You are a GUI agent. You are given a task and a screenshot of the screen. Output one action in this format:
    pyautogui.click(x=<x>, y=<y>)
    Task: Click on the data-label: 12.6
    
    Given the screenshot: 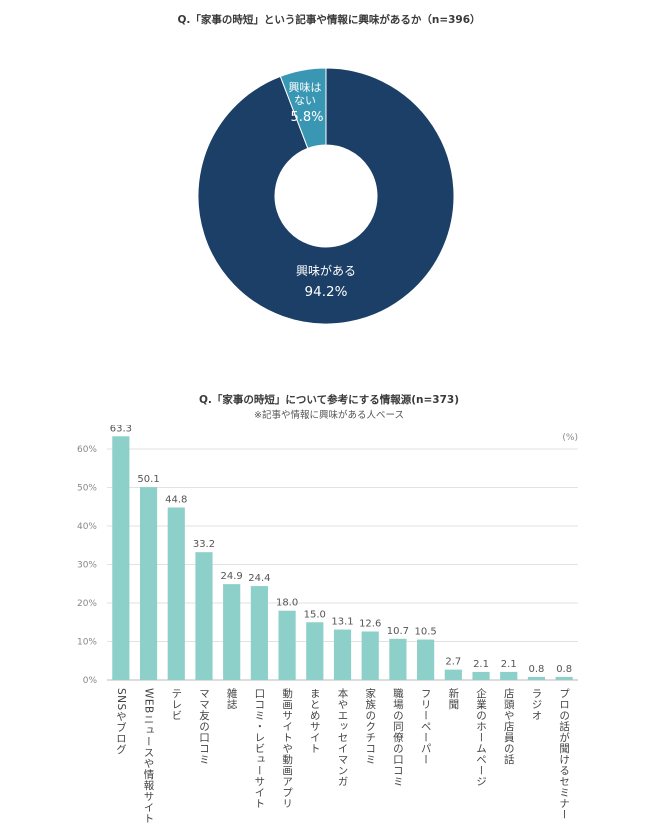 What is the action you would take?
    pyautogui.click(x=370, y=623)
    